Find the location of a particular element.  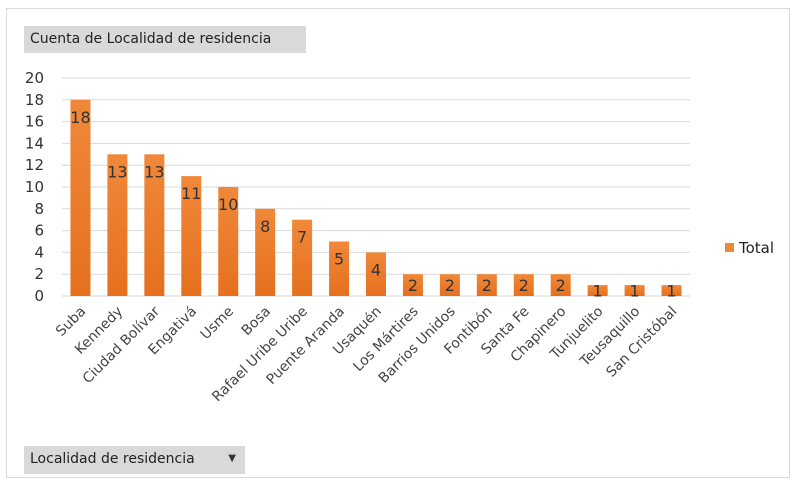

y-tick-label: 16 is located at coordinates (34, 122).